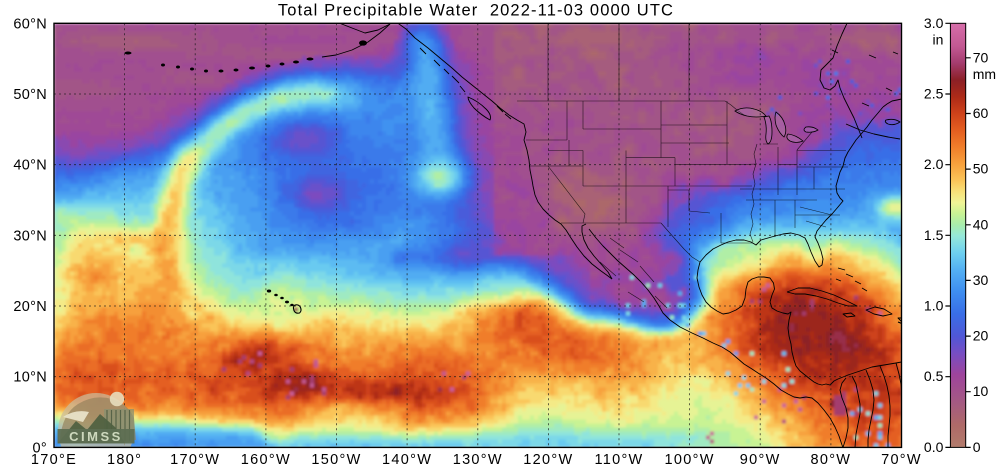 This screenshot has height=470, width=1000. I want to click on svg-text: 80°W, so click(830, 460).